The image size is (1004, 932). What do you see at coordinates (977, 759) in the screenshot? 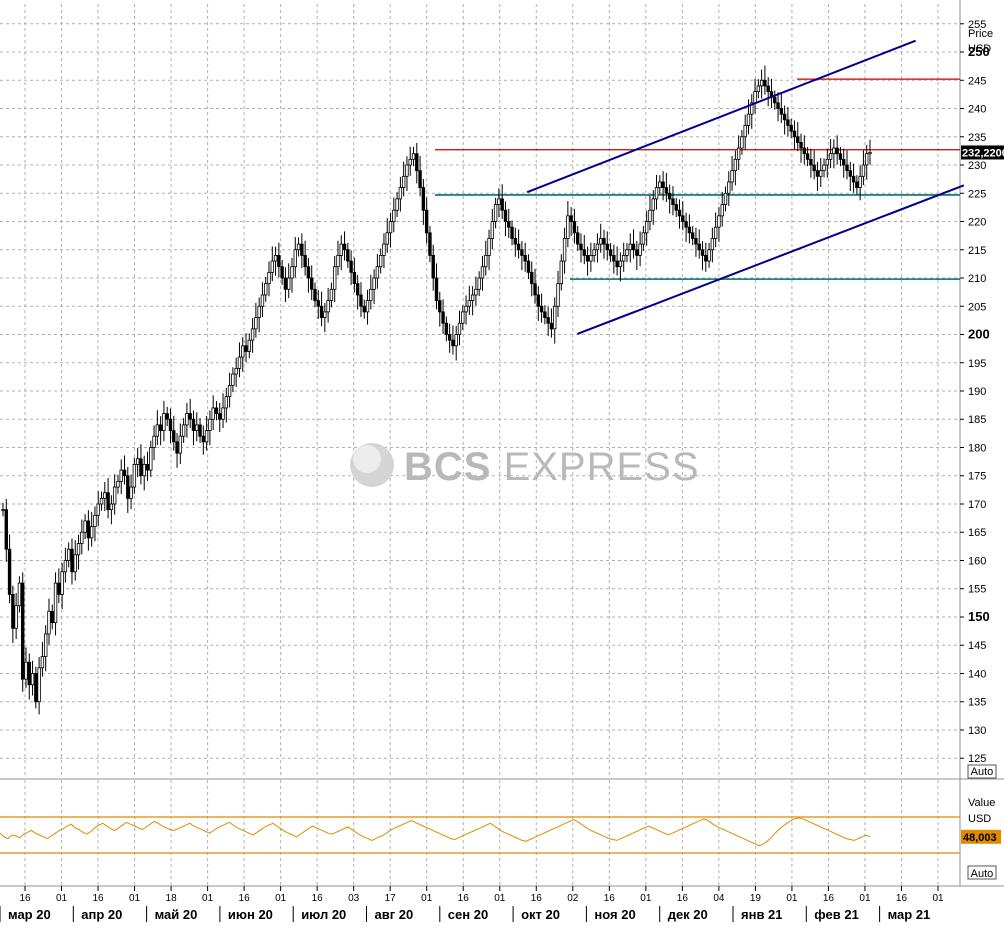
I see `y-tick-label: 125` at bounding box center [977, 759].